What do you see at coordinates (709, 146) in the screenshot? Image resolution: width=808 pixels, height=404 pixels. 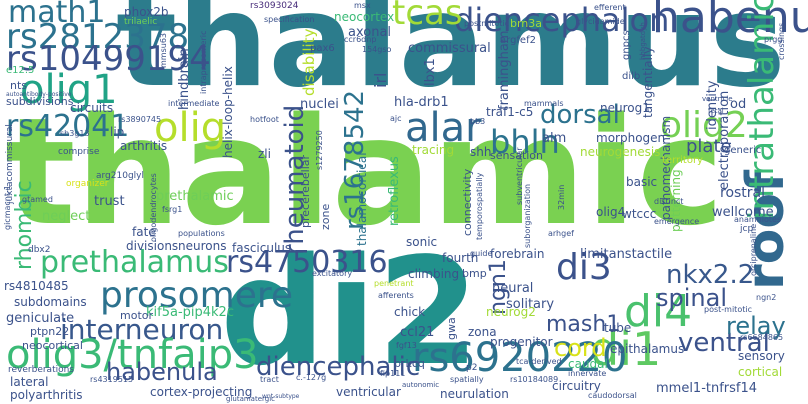 I see `word-plate: plate` at bounding box center [709, 146].